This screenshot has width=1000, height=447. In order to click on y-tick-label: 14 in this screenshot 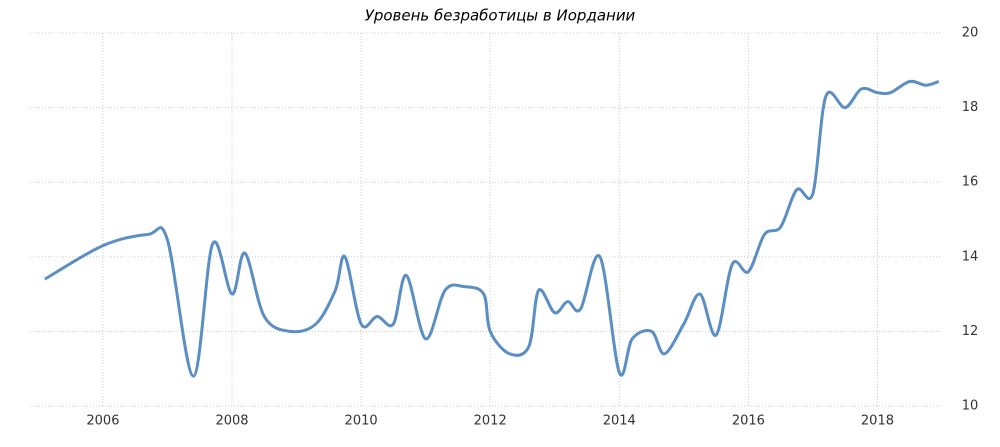, I will do `click(970, 256)`.